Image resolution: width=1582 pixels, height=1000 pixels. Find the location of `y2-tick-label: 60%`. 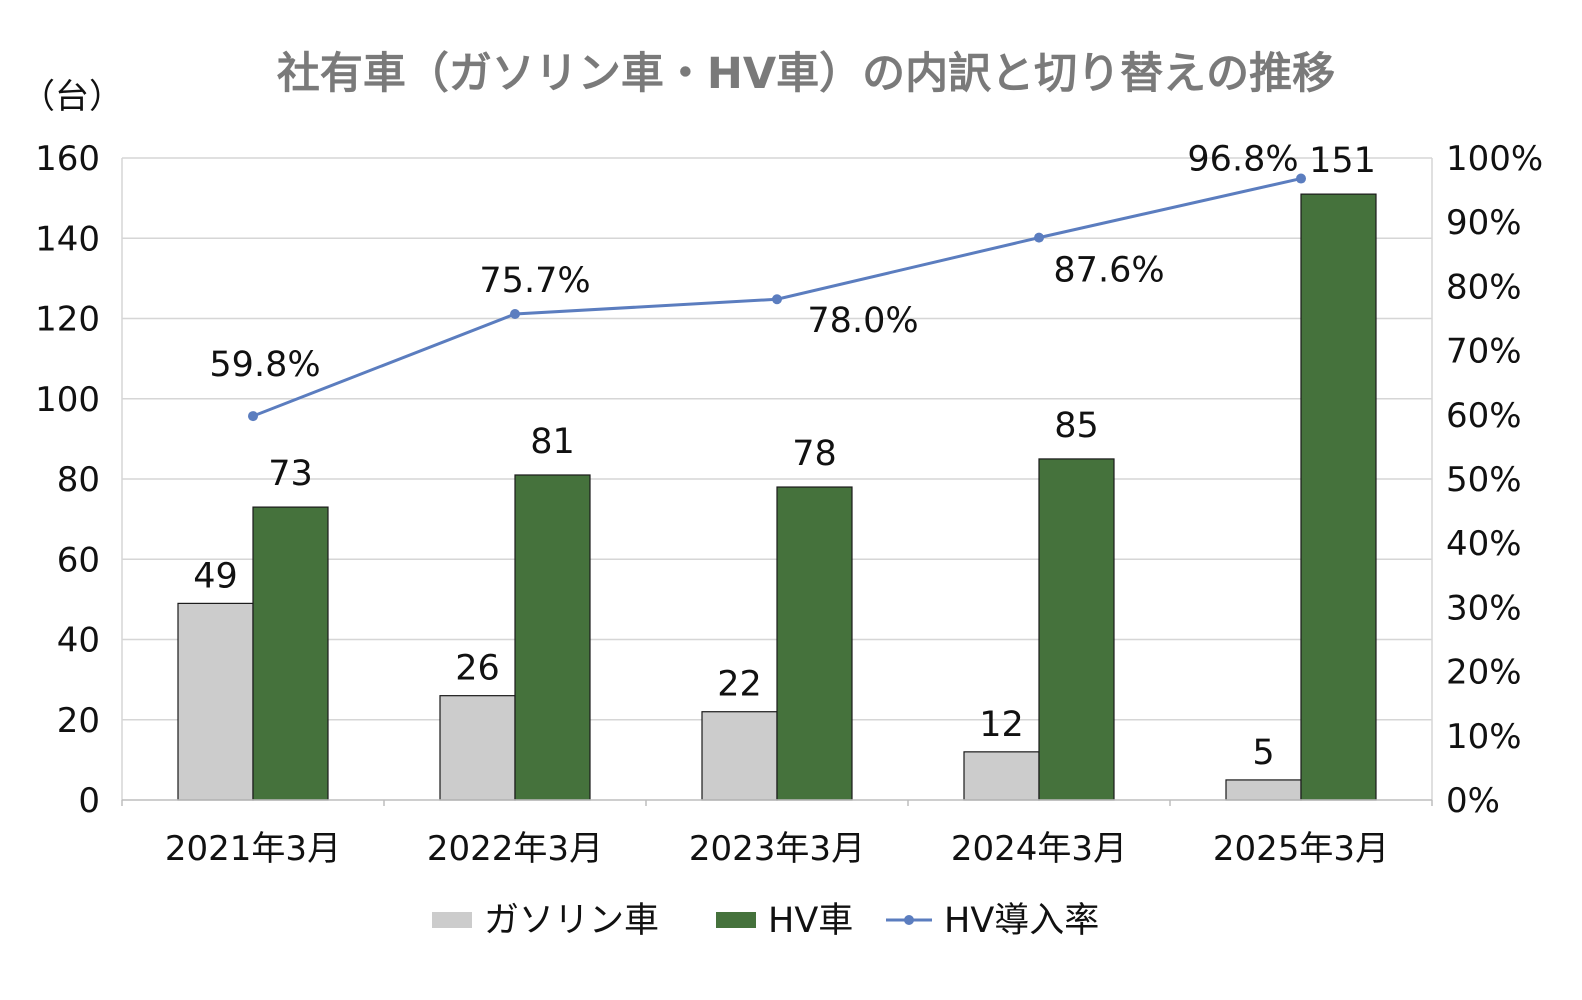

y2-tick-label: 60% is located at coordinates (1484, 416).